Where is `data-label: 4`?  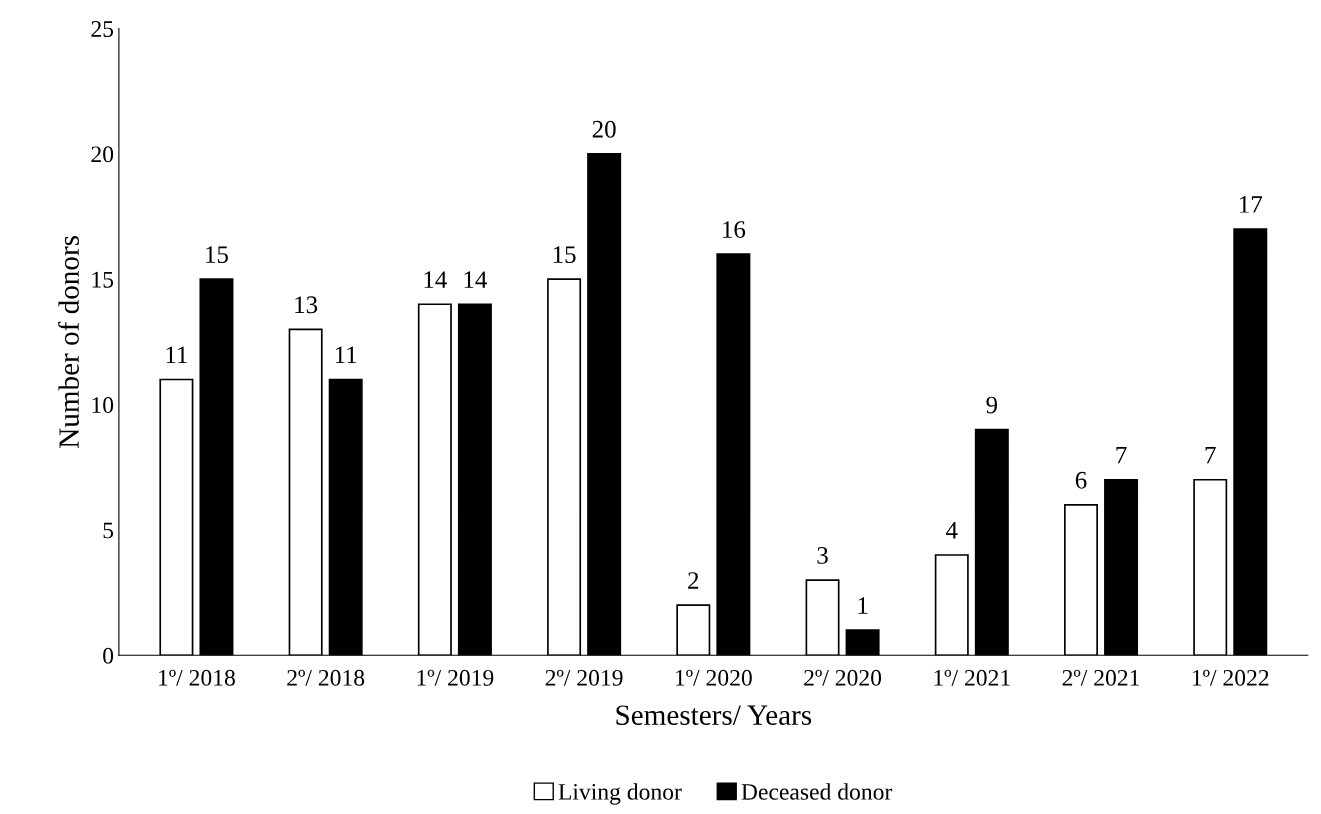
data-label: 4 is located at coordinates (952, 530).